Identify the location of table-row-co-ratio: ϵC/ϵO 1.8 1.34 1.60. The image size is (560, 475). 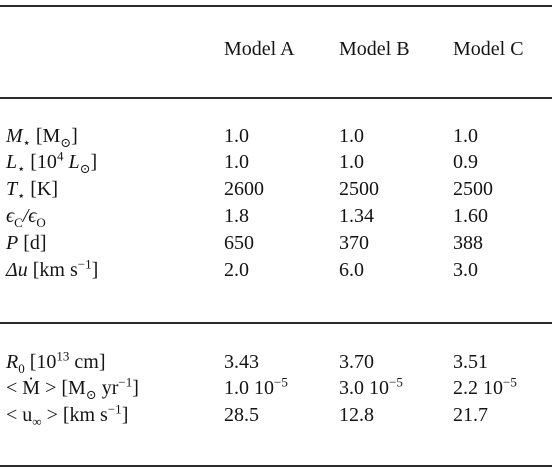
(280, 217).